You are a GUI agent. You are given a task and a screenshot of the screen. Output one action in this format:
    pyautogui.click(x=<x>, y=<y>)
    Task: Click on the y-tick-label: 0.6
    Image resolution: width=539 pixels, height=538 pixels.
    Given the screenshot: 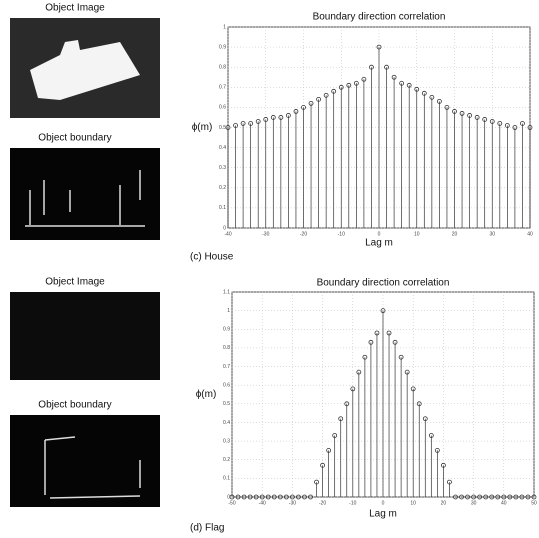 What is the action you would take?
    pyautogui.click(x=222, y=108)
    